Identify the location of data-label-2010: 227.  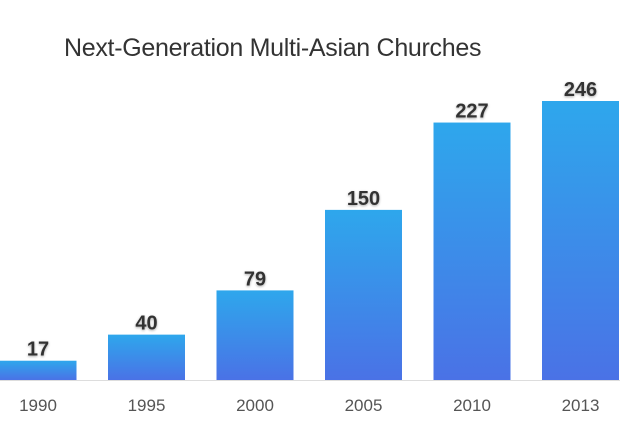
(471, 112).